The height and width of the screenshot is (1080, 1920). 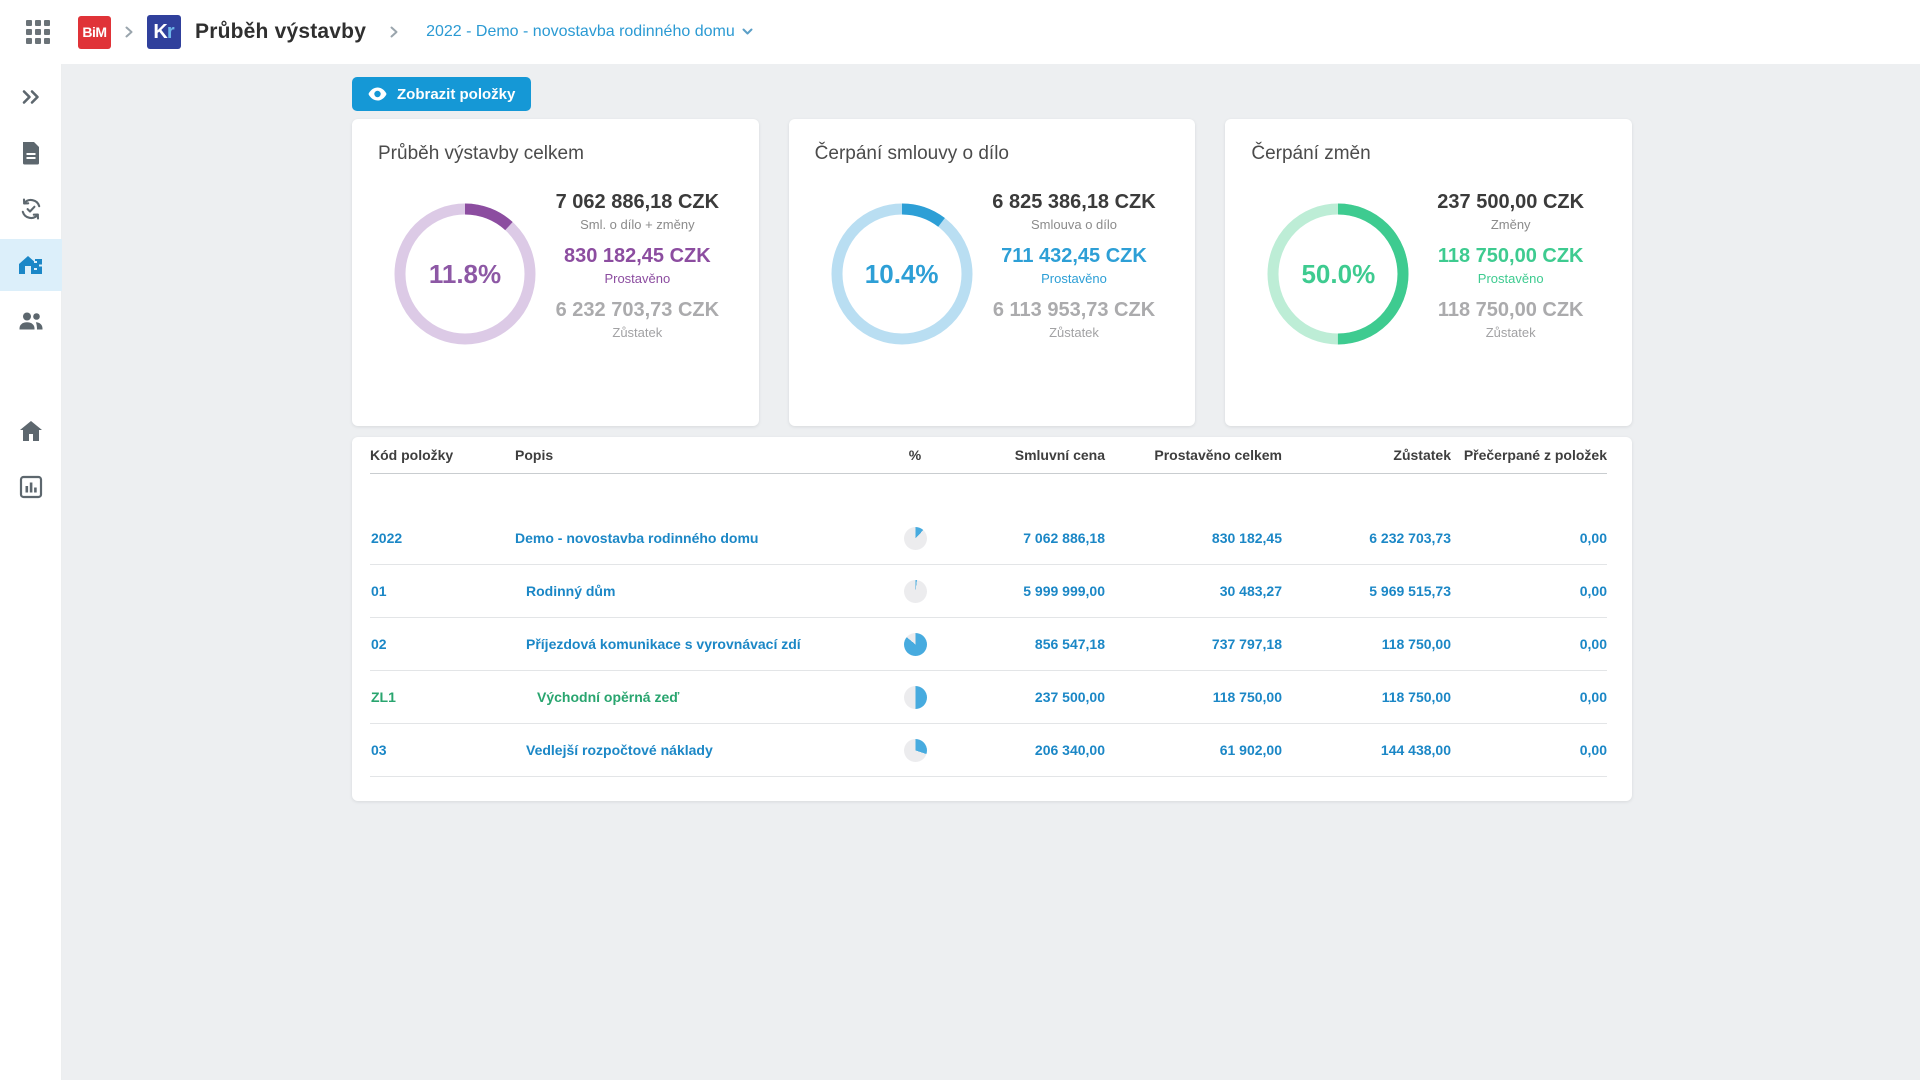 What do you see at coordinates (1510, 265) in the screenshot?
I see `card-built-value: 118 750,00 CZK Prostavěno` at bounding box center [1510, 265].